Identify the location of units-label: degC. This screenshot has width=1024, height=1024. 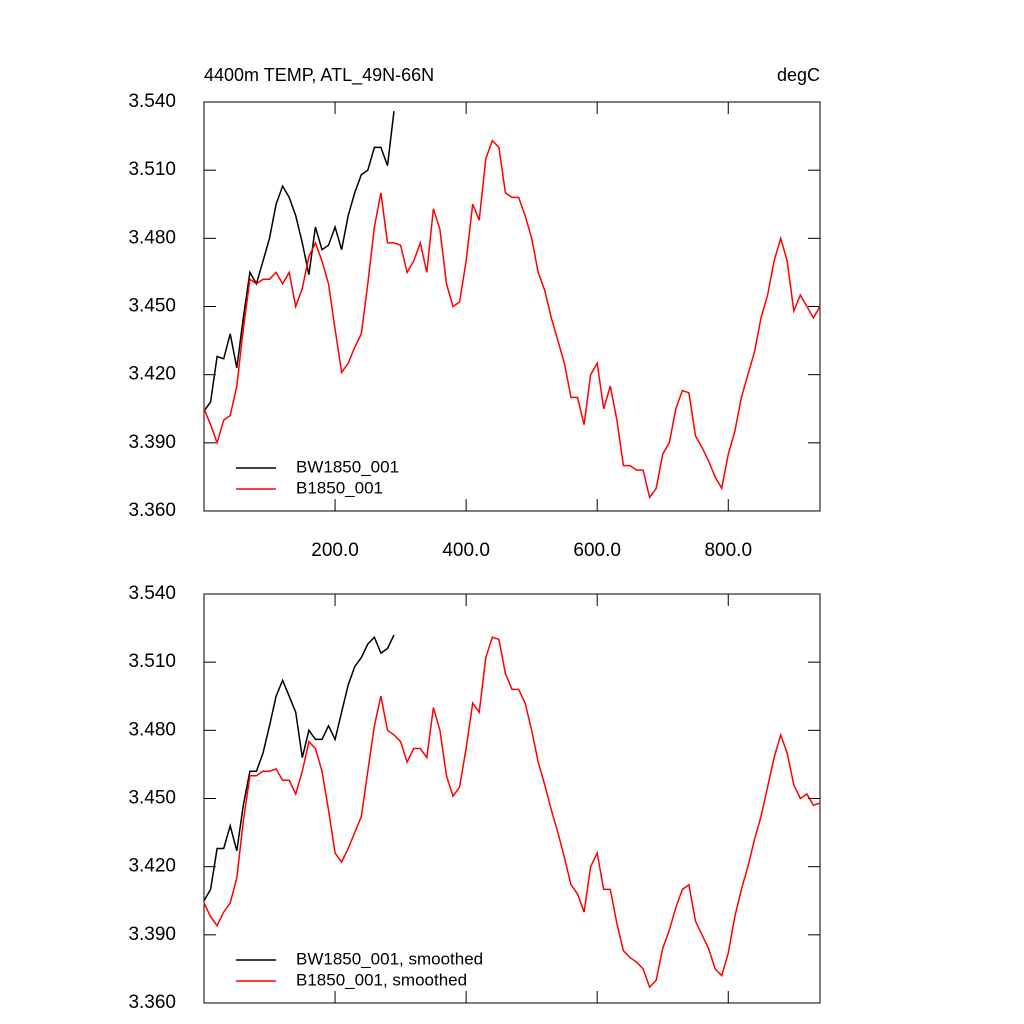
(798, 75).